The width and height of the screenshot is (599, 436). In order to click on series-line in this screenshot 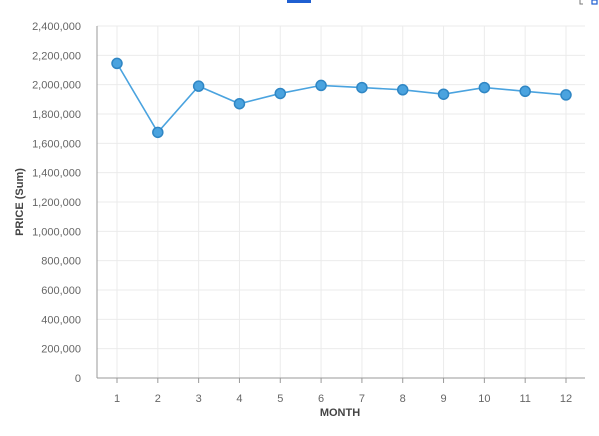, I will do `click(341, 98)`.